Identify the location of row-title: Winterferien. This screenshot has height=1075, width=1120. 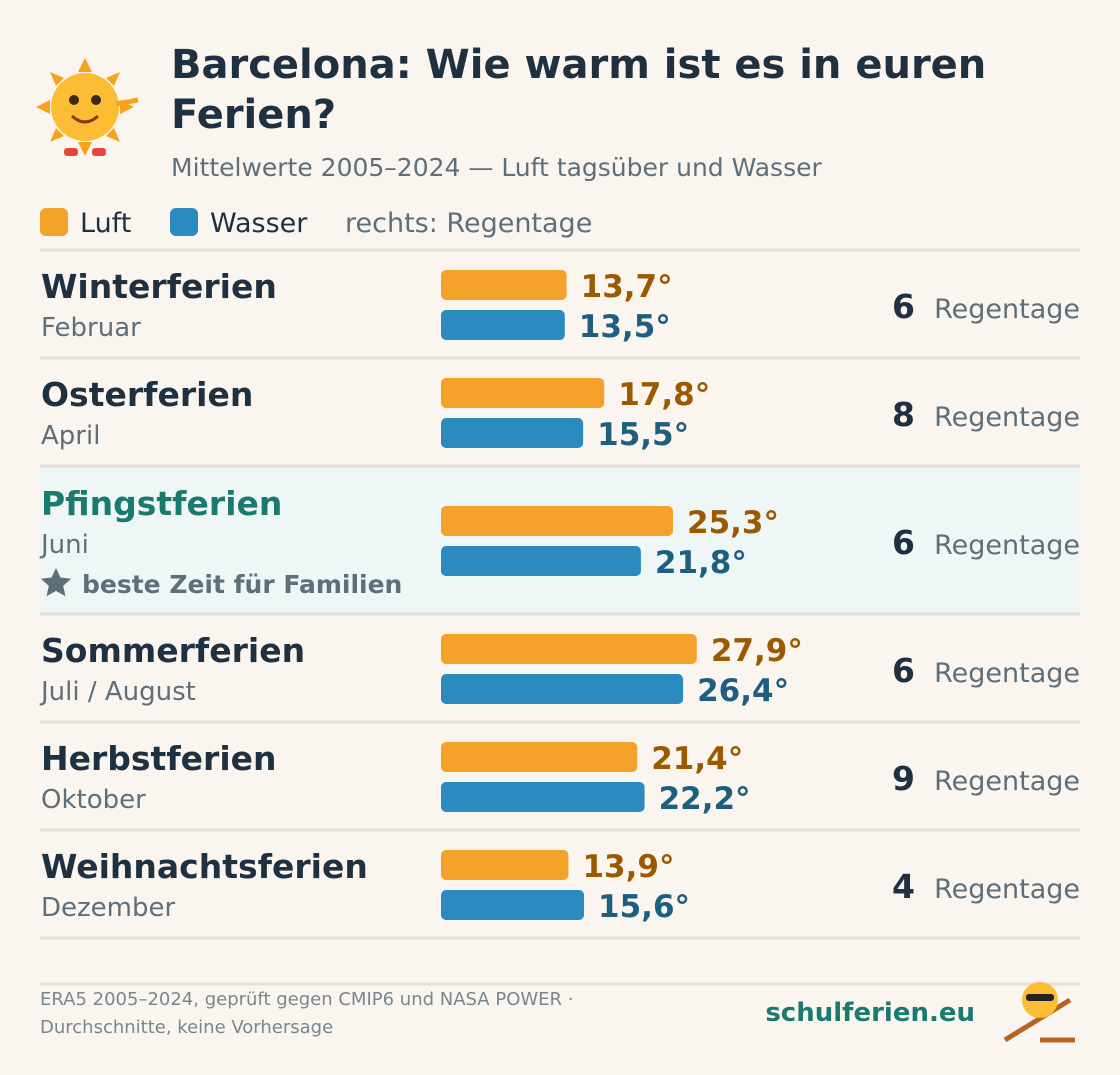
(159, 286).